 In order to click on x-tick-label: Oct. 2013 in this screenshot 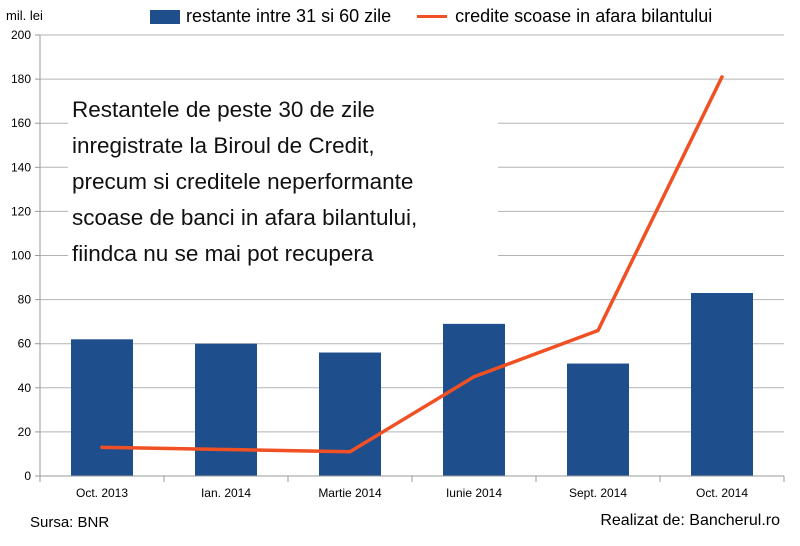, I will do `click(102, 493)`.